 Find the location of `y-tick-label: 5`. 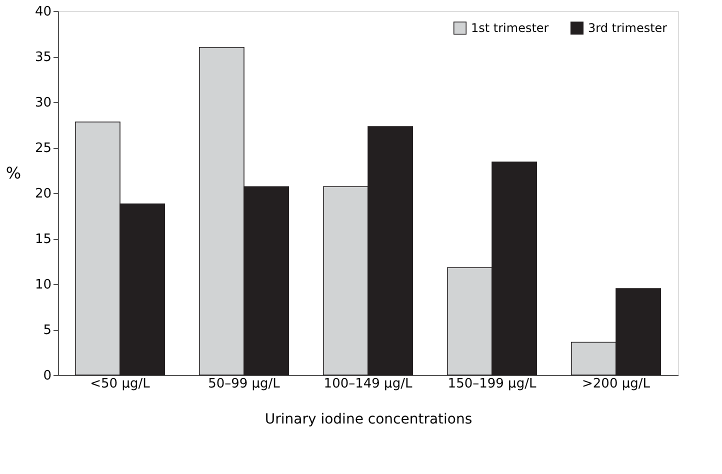

y-tick-label: 5 is located at coordinates (47, 330).